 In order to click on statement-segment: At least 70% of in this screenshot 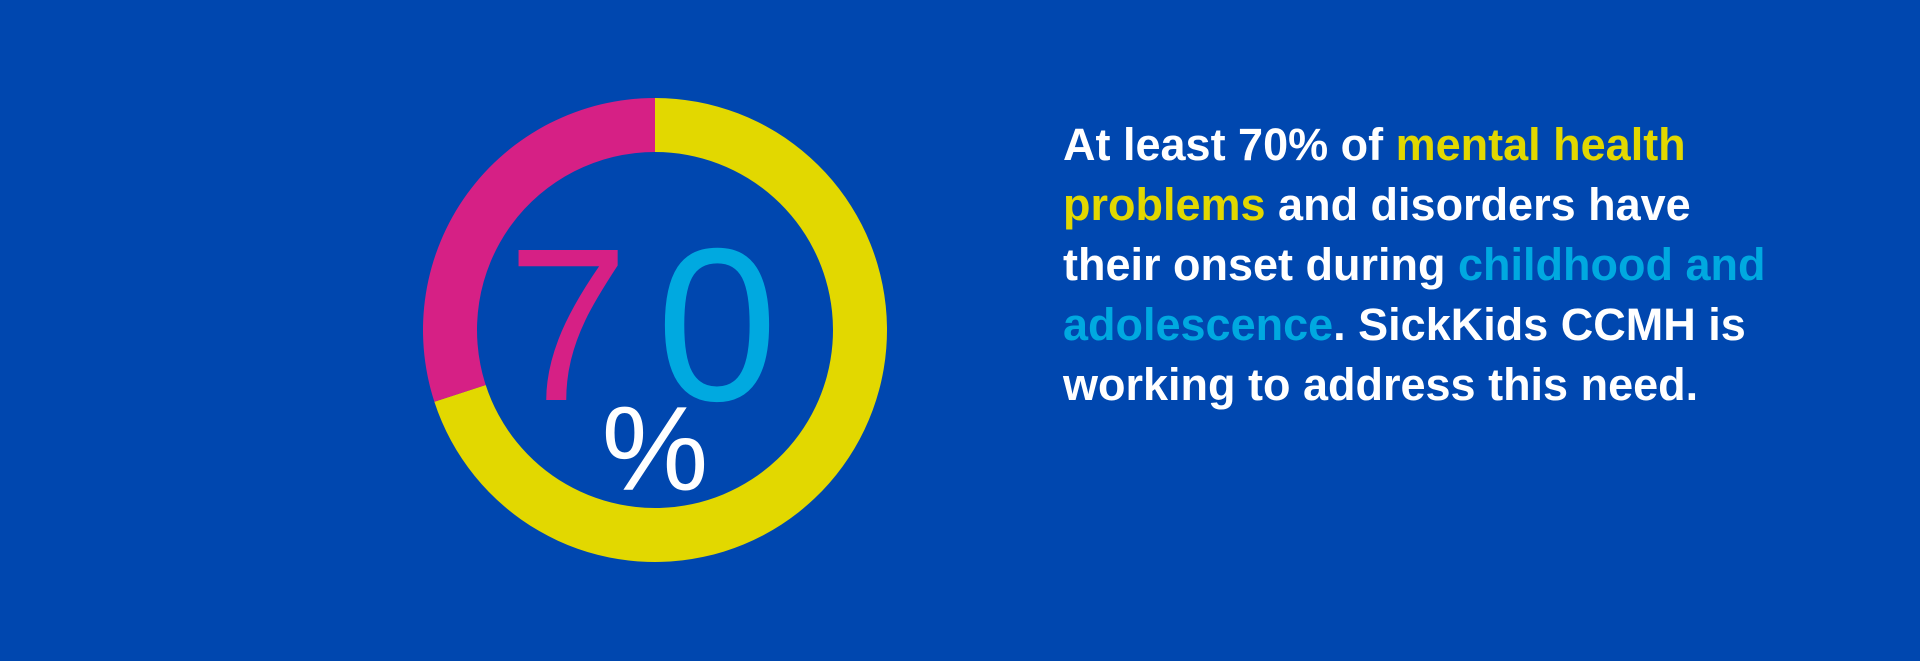, I will do `click(1229, 144)`.